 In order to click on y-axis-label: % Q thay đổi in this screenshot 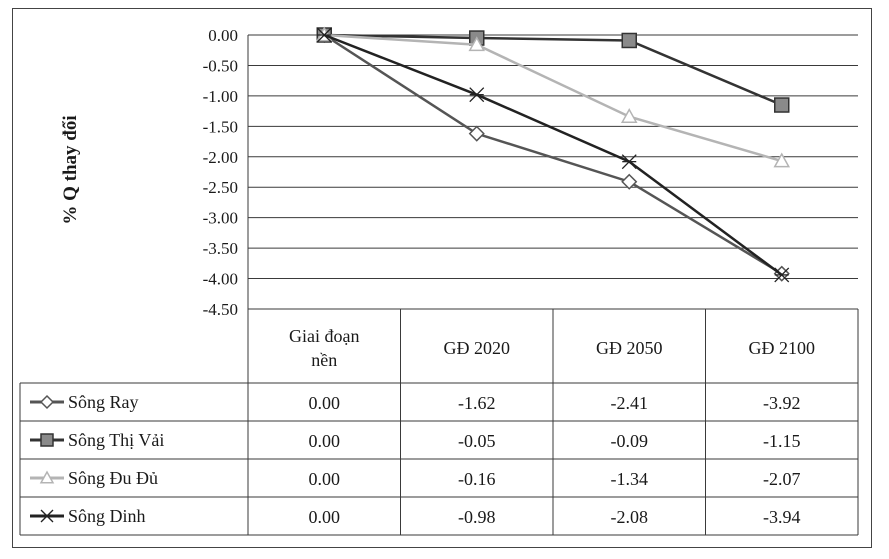, I will do `click(70, 169)`.